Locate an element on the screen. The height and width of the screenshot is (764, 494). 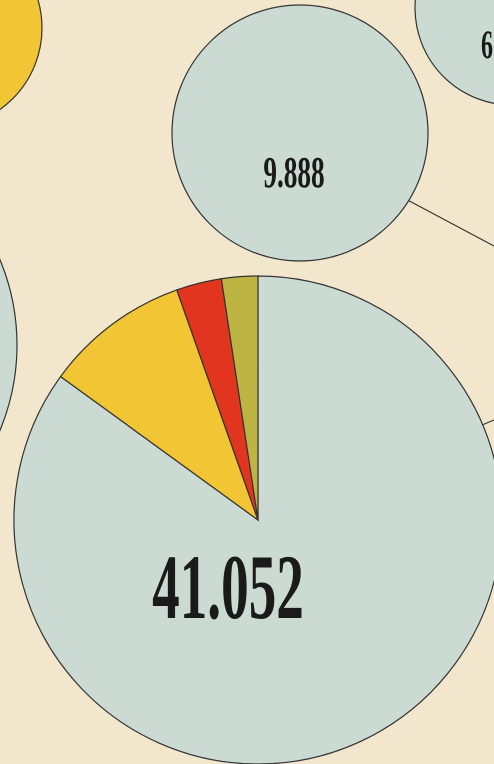
pie-label: 41.052 is located at coordinates (228, 588).